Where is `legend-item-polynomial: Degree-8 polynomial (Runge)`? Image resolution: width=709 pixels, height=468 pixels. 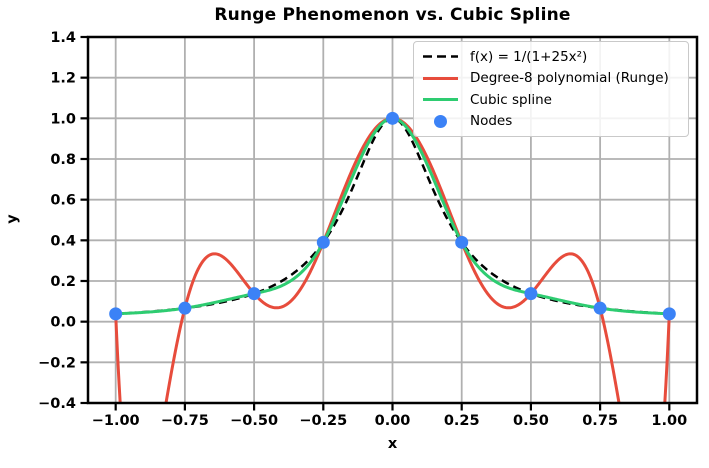
legend-item-polynomial: Degree-8 polynomial (Runge) is located at coordinates (551, 79).